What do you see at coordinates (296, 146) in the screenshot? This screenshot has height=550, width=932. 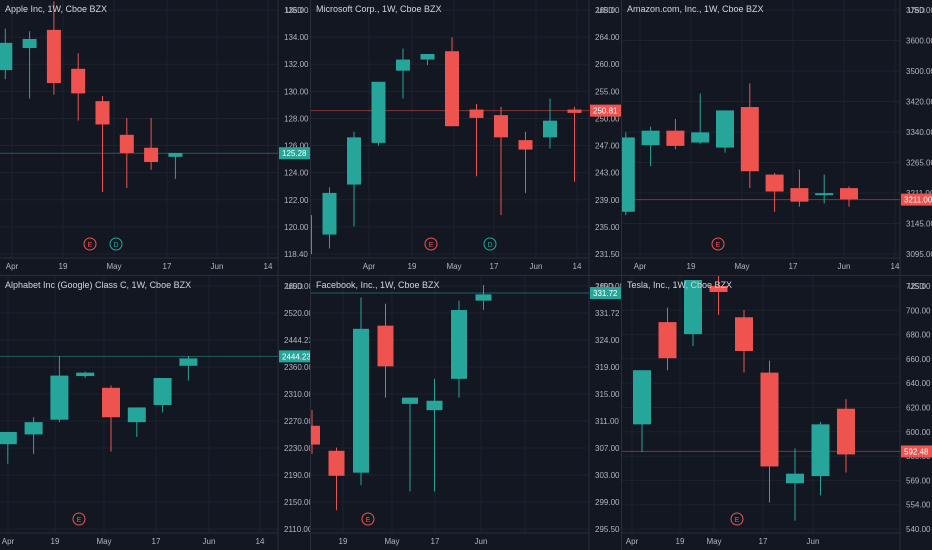 I see `y-tick-label: 126.00` at bounding box center [296, 146].